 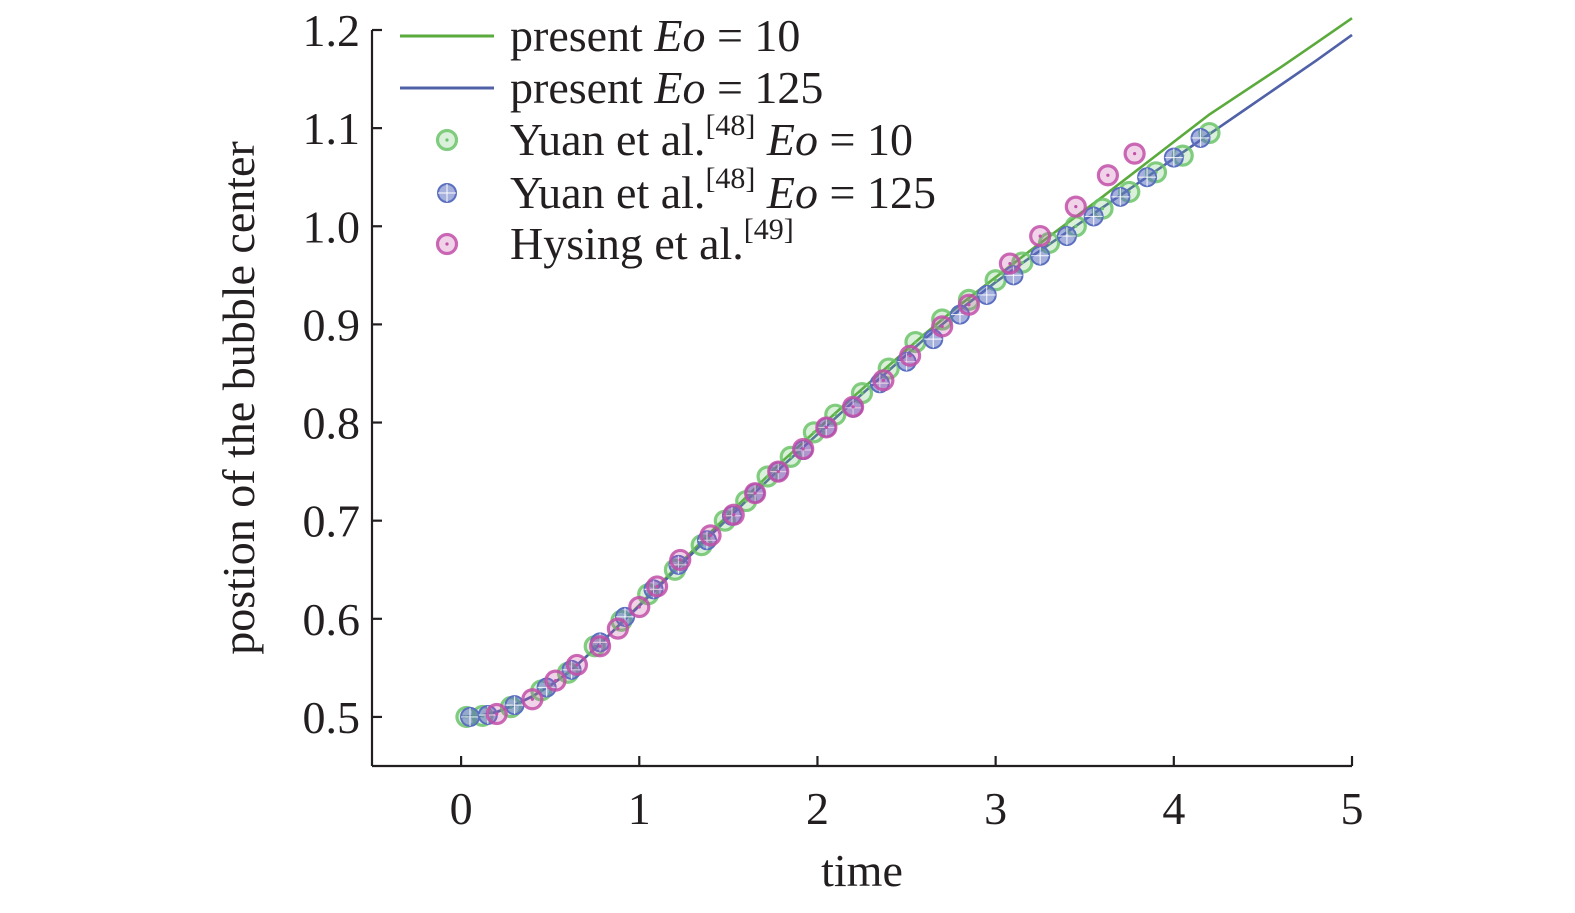 I want to click on legend-item-1: present Eo = 10, so click(x=600, y=35).